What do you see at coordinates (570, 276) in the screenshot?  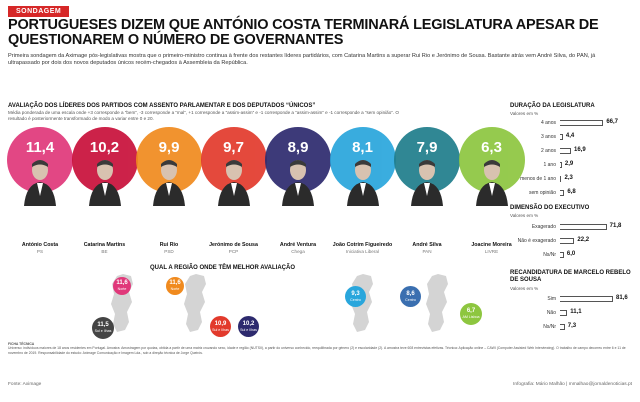 I see `recandidatura-title: RECANDIDATURA DE MARCELO REBELO DE SOUSA` at bounding box center [570, 276].